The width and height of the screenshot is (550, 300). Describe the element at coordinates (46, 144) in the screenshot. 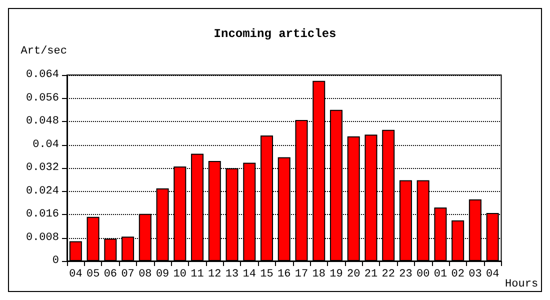

I see `y-tick-label: 0.04` at that location.